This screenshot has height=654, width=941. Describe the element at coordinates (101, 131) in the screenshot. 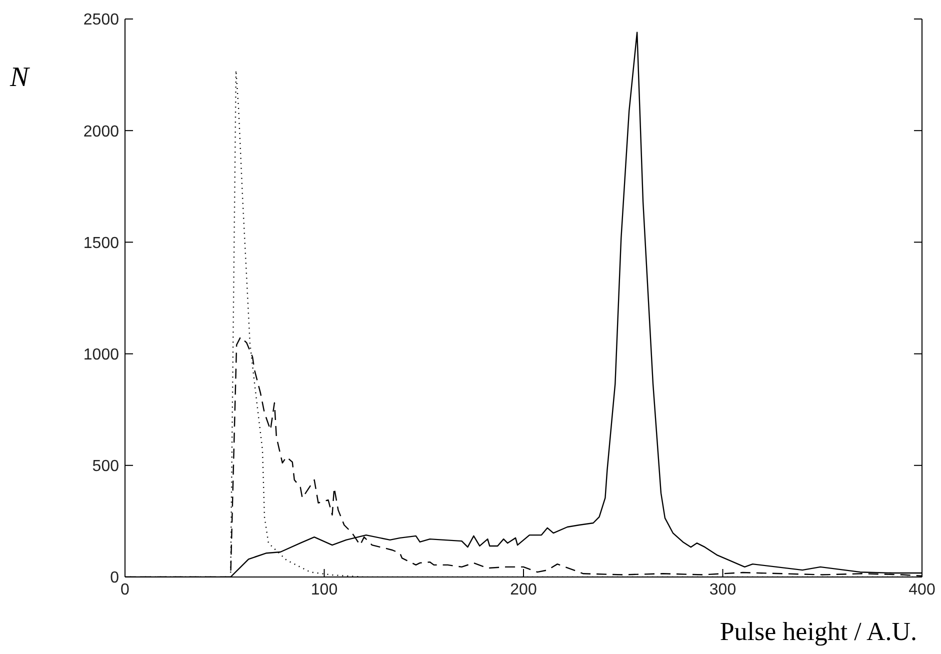

I see `y-tick-label: 2000` at that location.